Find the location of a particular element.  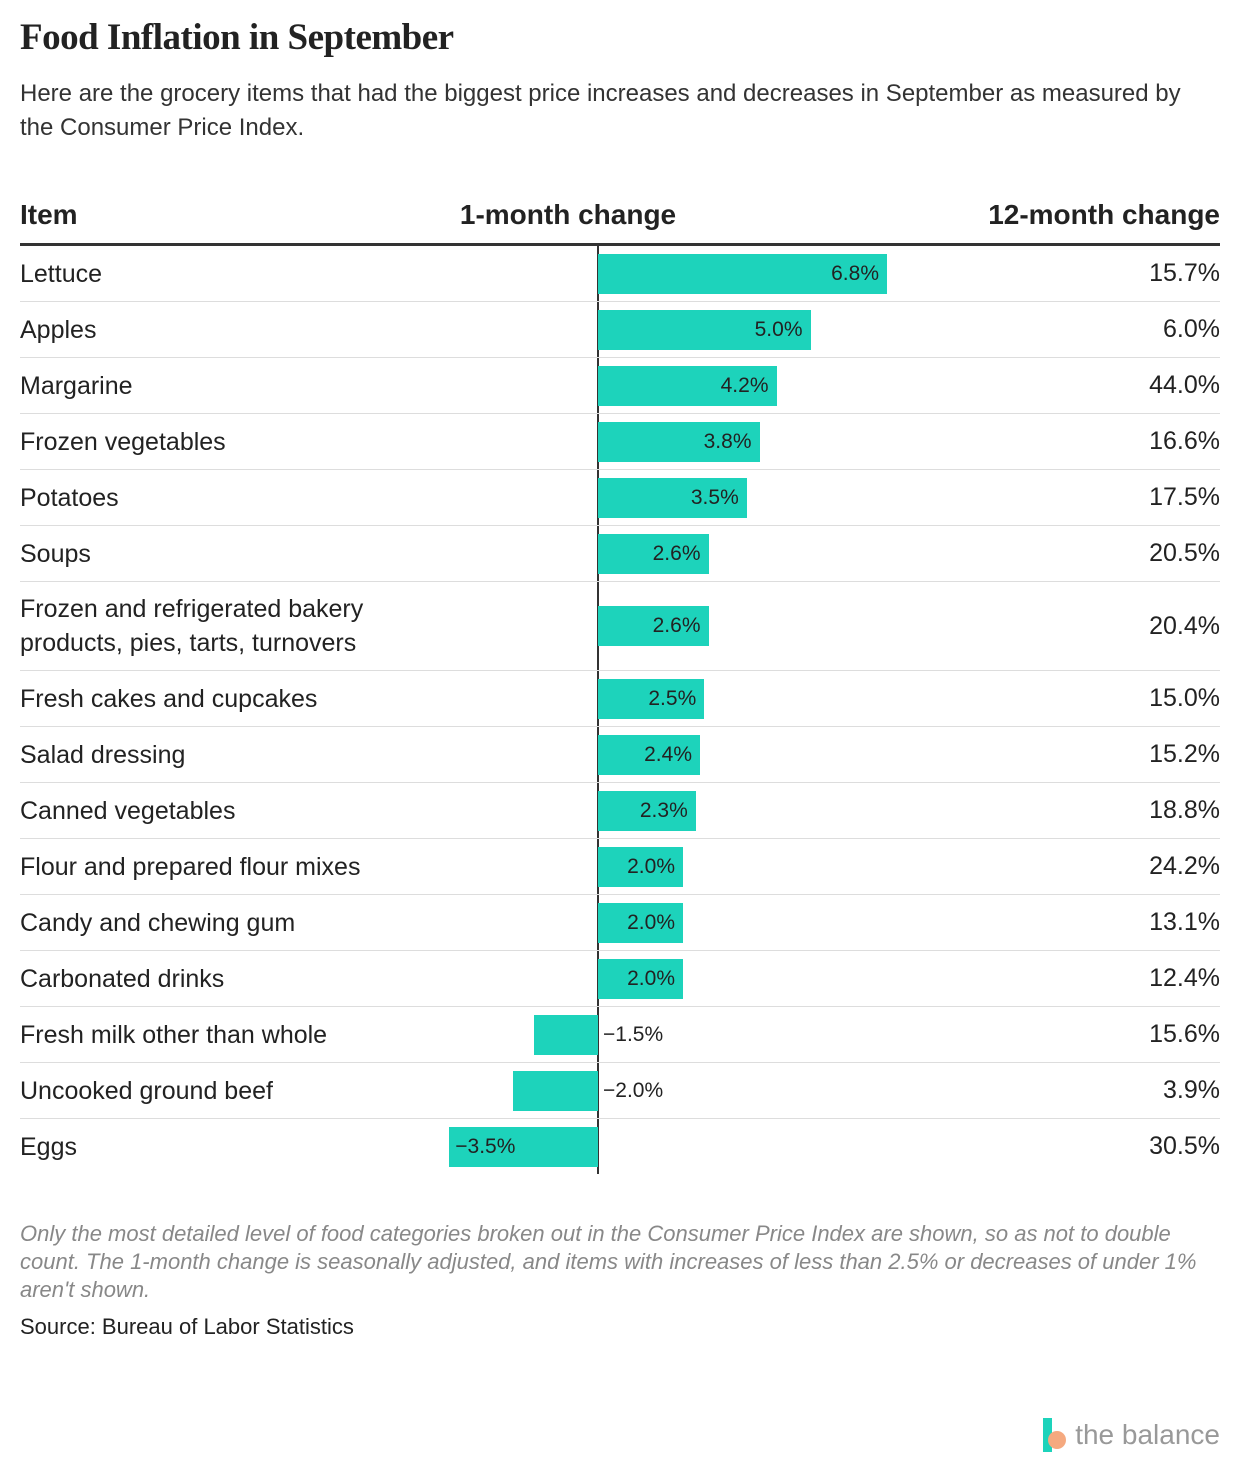

table-row: Flour and prepared flour mixes 2.0% 24.2% is located at coordinates (620, 867).